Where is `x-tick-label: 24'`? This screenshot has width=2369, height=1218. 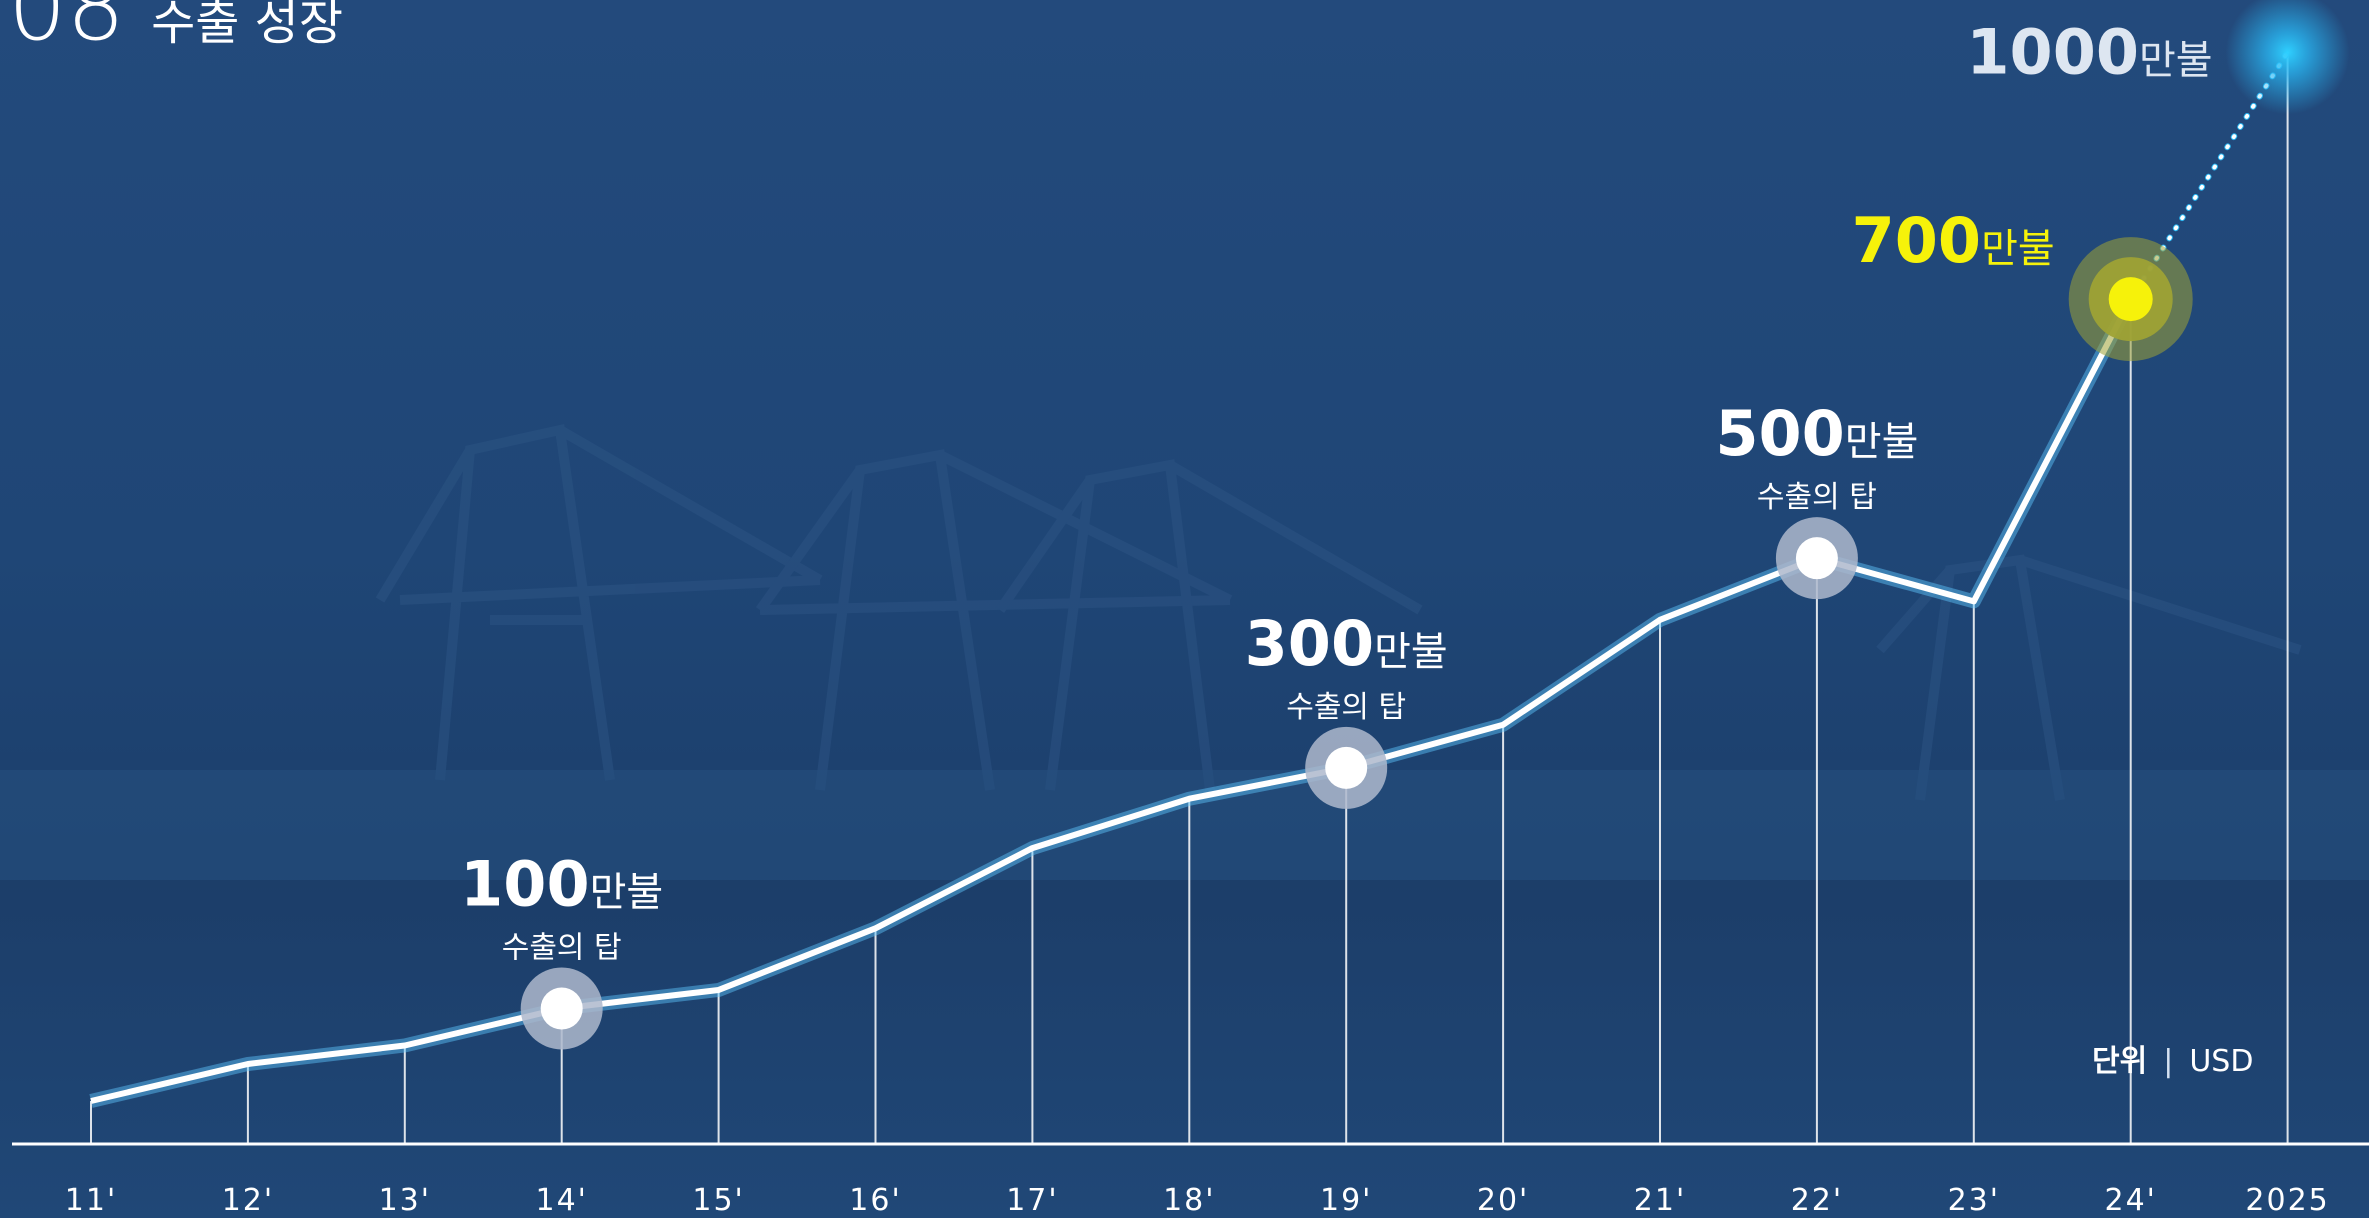
x-tick-label: 24' is located at coordinates (2130, 1200).